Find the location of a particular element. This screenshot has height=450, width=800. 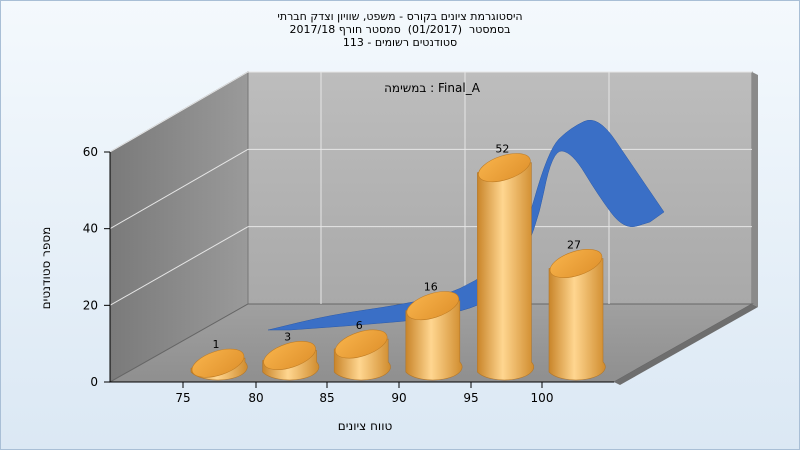

x-tick-labels: 75 80 85 90 95 100 is located at coordinates (364, 393).